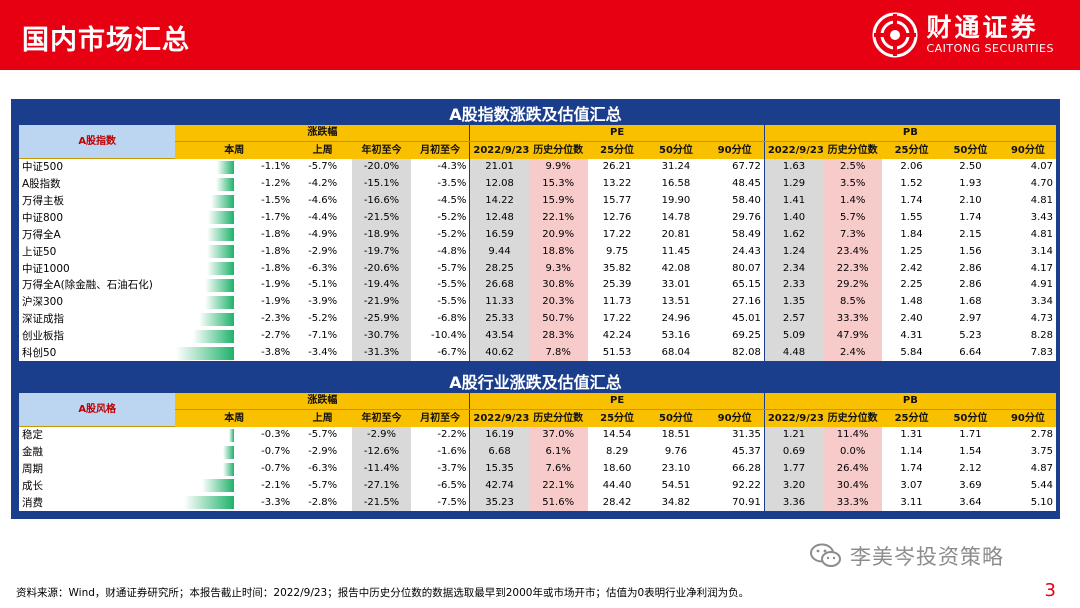  I want to click on pb-50: 2.86, so click(970, 269).